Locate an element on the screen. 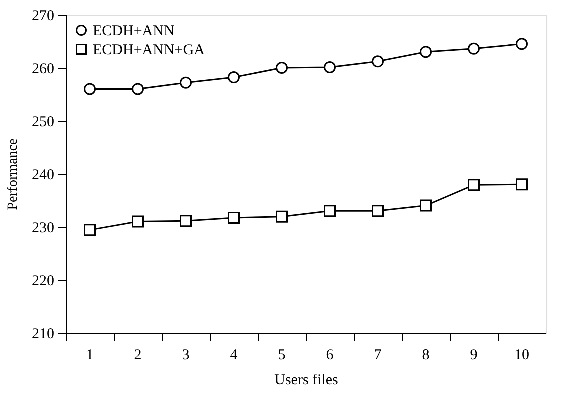 This screenshot has height=400, width=562. legend-label: ECDH+ANN is located at coordinates (134, 32).